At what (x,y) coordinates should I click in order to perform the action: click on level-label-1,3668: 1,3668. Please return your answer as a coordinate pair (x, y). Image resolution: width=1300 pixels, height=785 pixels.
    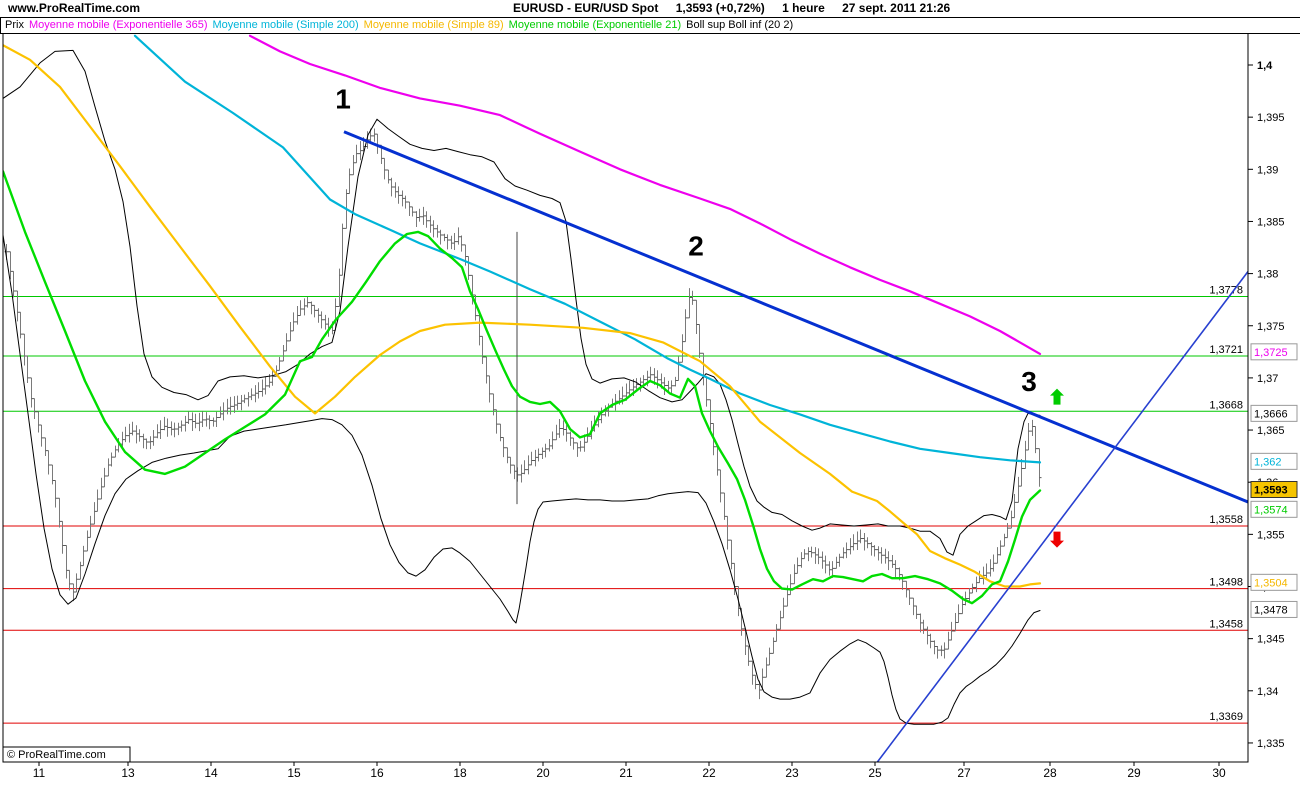
    Looking at the image, I should click on (1226, 405).